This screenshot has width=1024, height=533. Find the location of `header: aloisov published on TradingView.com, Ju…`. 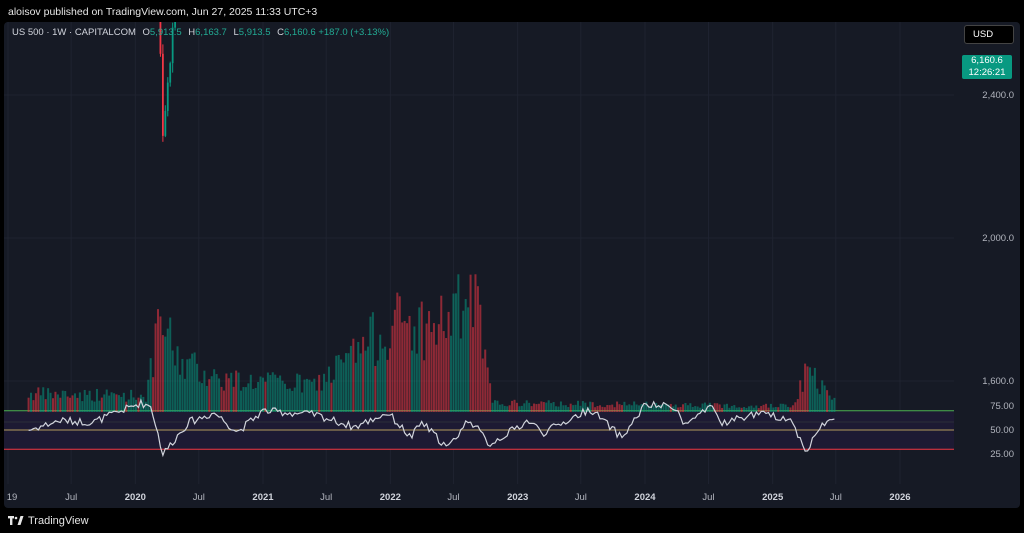

header: aloisov published on TradingView.com, Ju… is located at coordinates (512, 11).